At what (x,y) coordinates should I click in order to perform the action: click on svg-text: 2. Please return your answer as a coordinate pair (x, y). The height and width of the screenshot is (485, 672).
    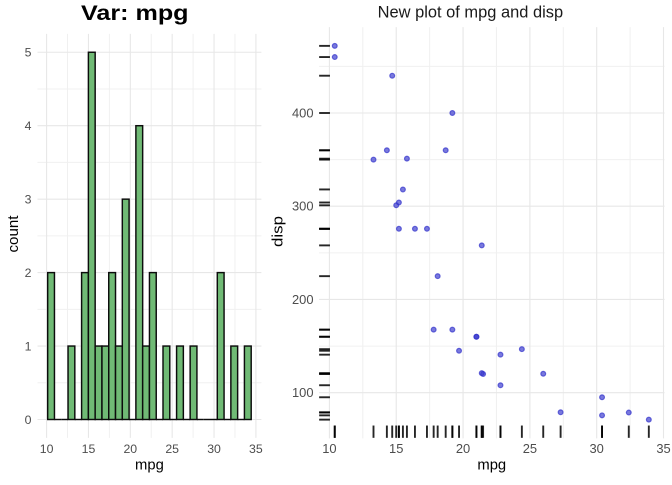
    Looking at the image, I should click on (28, 273).